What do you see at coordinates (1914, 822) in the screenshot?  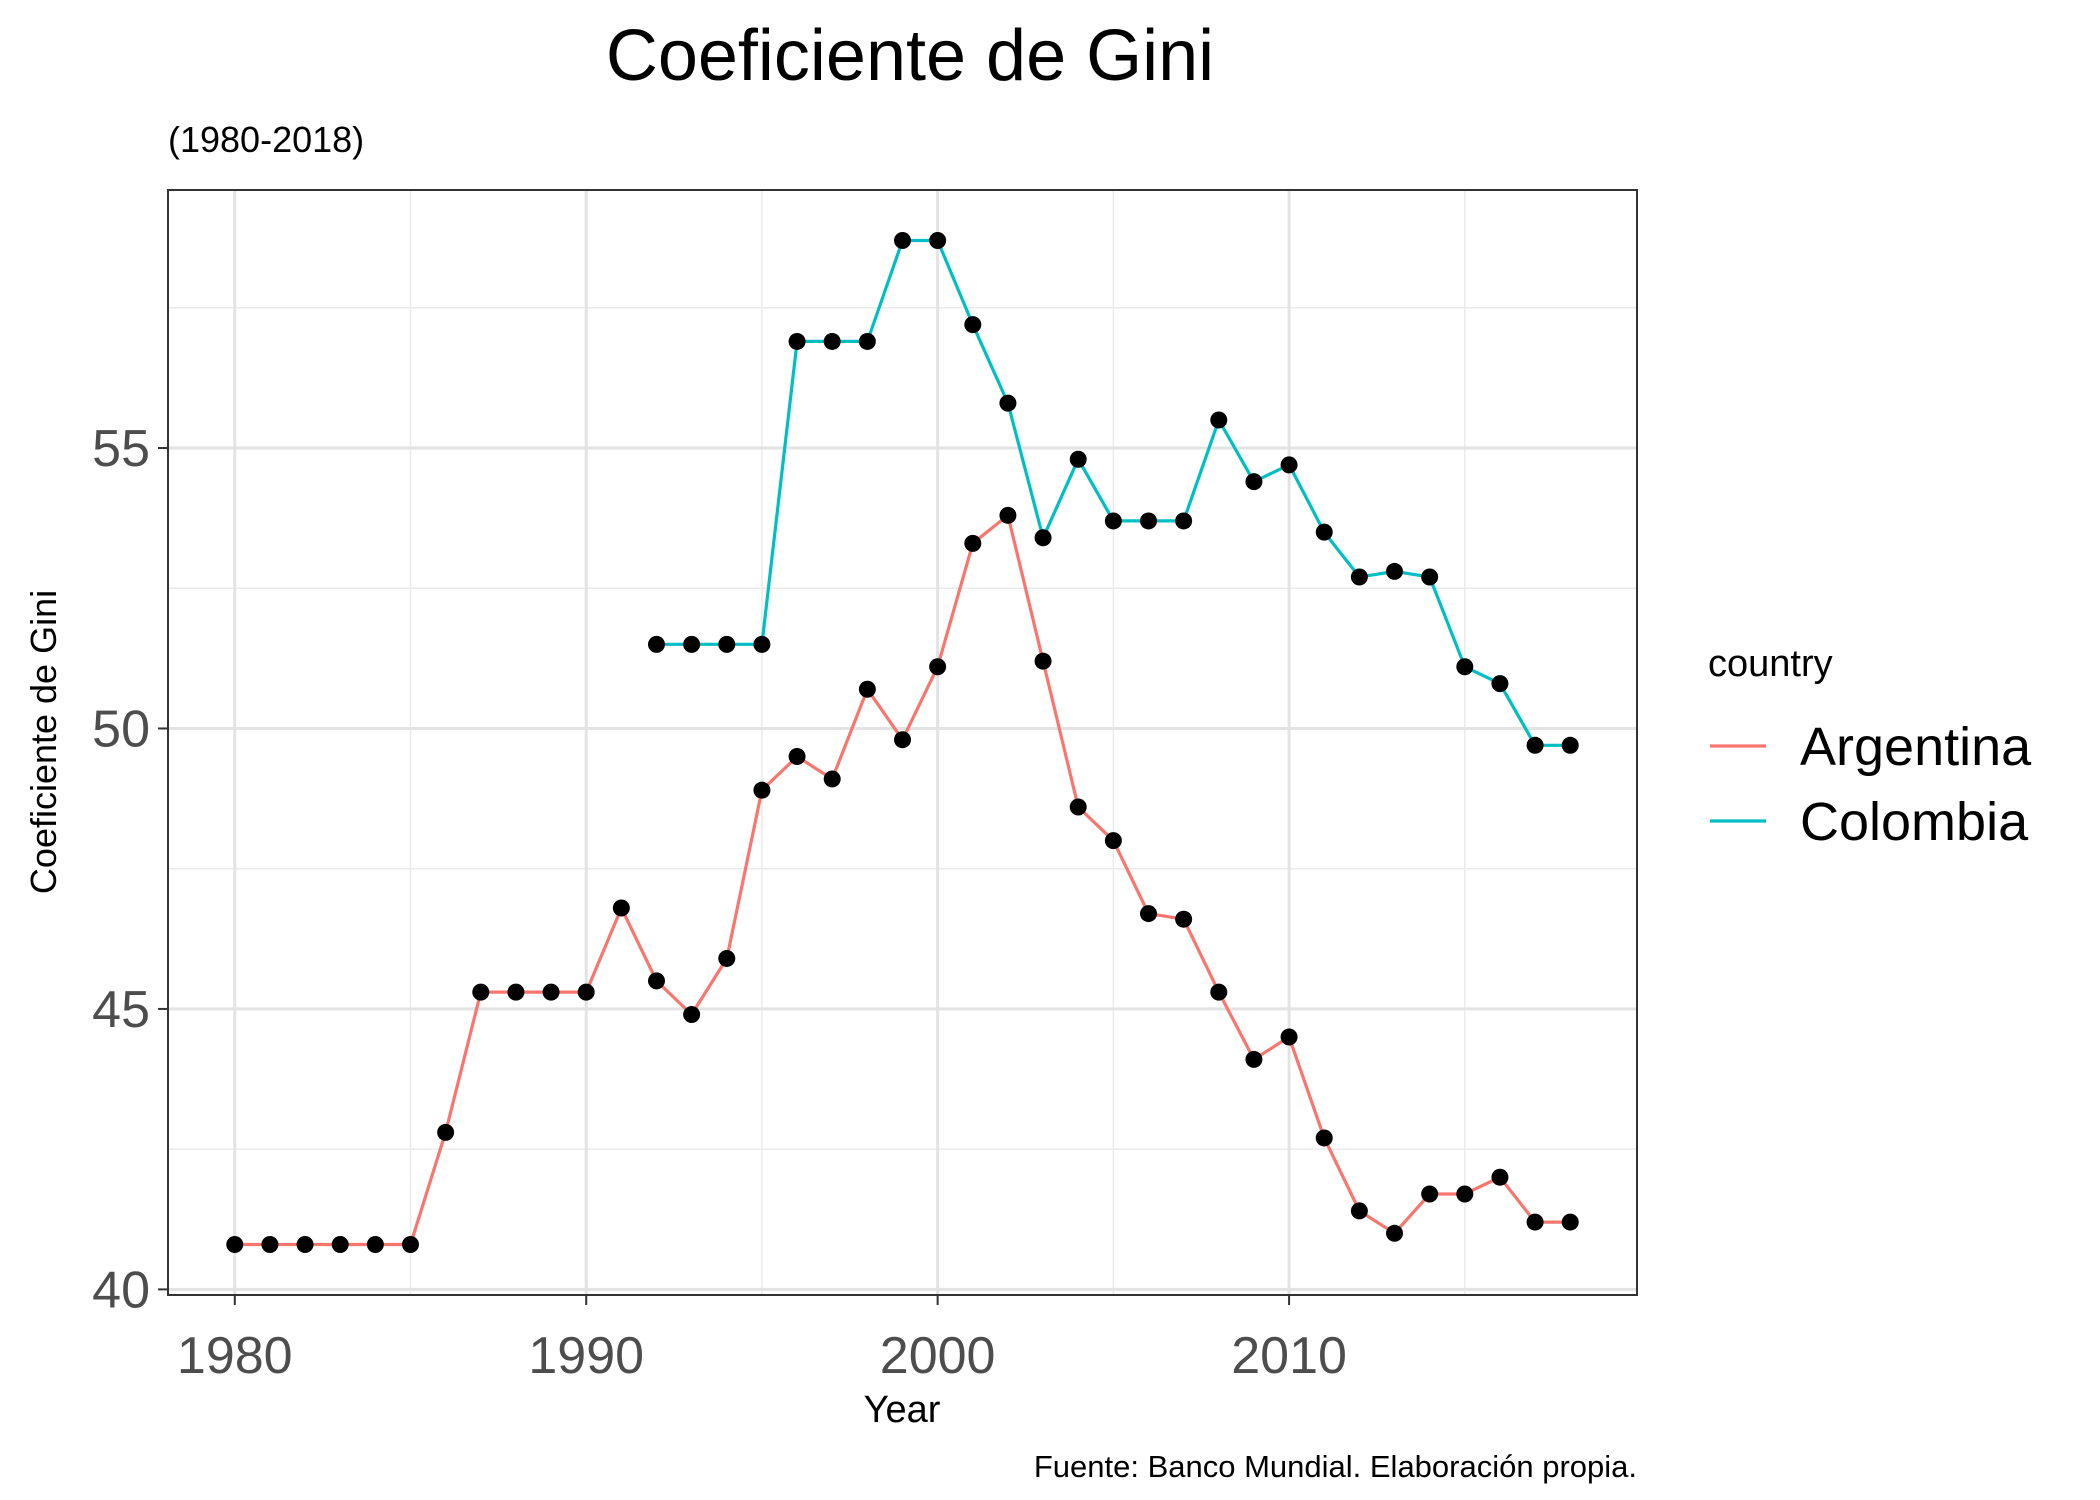 I see `legend-label-colombia: Colombia` at bounding box center [1914, 822].